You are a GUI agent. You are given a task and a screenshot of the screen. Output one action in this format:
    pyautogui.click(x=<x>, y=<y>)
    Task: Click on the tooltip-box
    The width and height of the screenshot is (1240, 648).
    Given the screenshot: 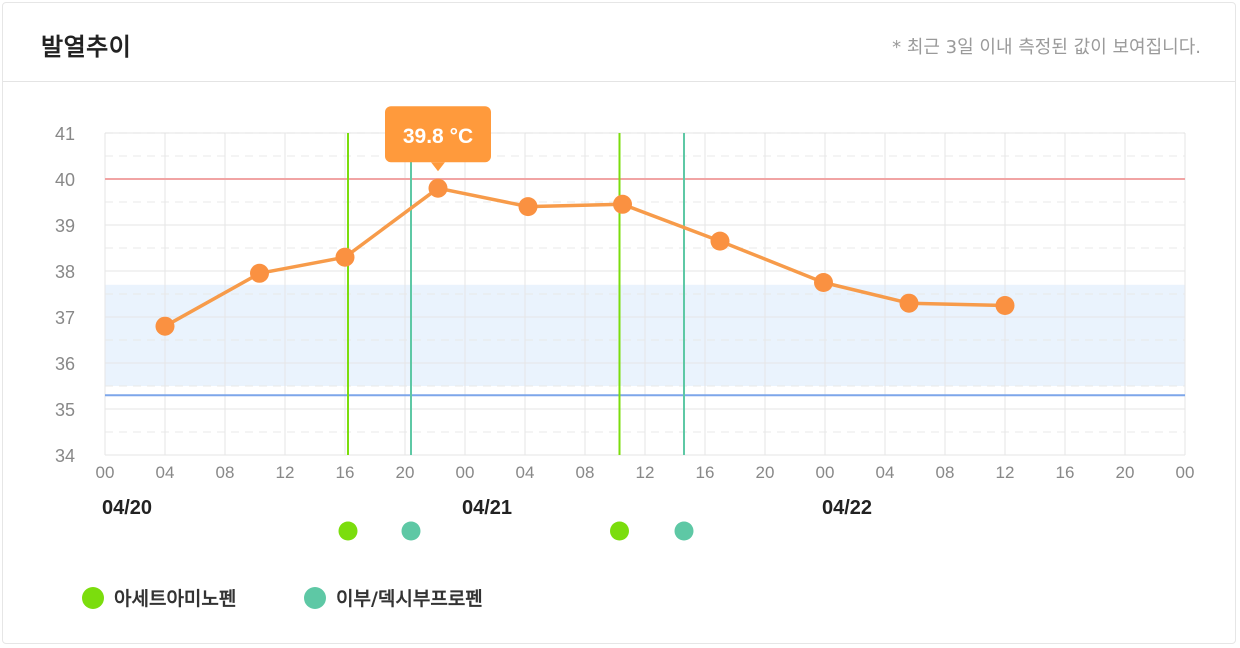 What is the action you would take?
    pyautogui.click(x=438, y=134)
    